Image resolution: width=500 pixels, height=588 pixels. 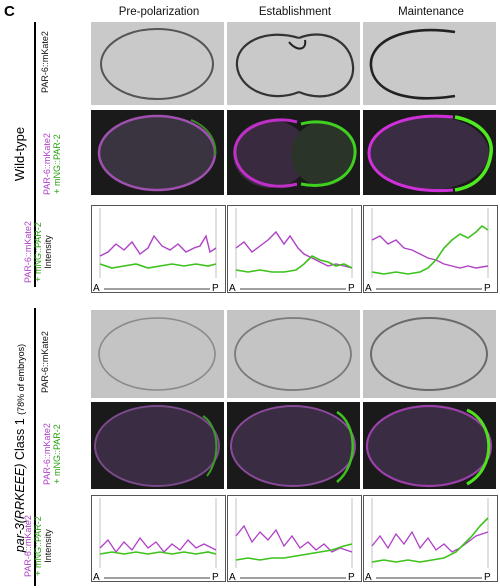 I want to click on axis-p-mut-1: P, so click(x=215, y=577).